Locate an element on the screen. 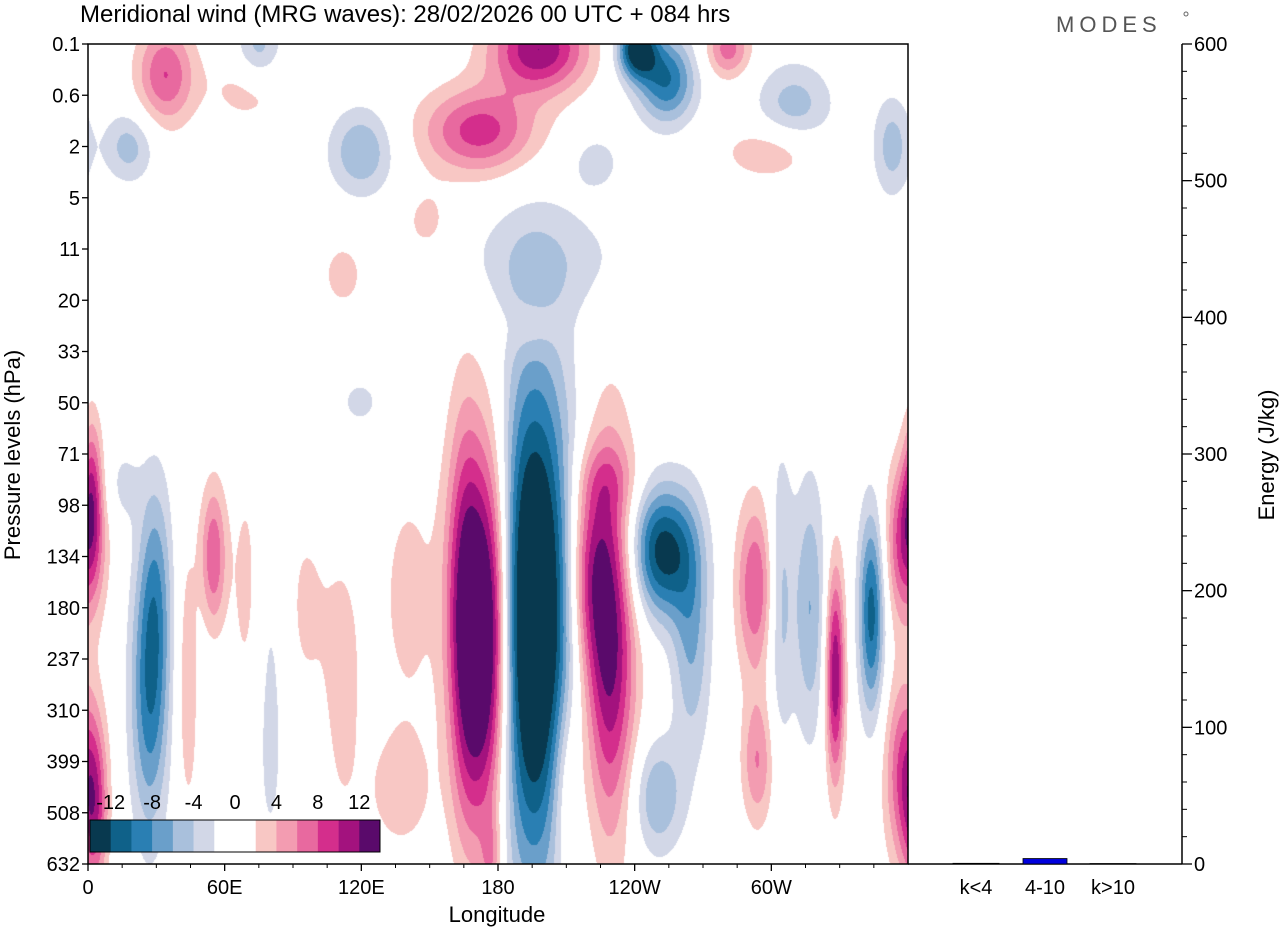  y-tick-label: 632 is located at coordinates (63, 865).